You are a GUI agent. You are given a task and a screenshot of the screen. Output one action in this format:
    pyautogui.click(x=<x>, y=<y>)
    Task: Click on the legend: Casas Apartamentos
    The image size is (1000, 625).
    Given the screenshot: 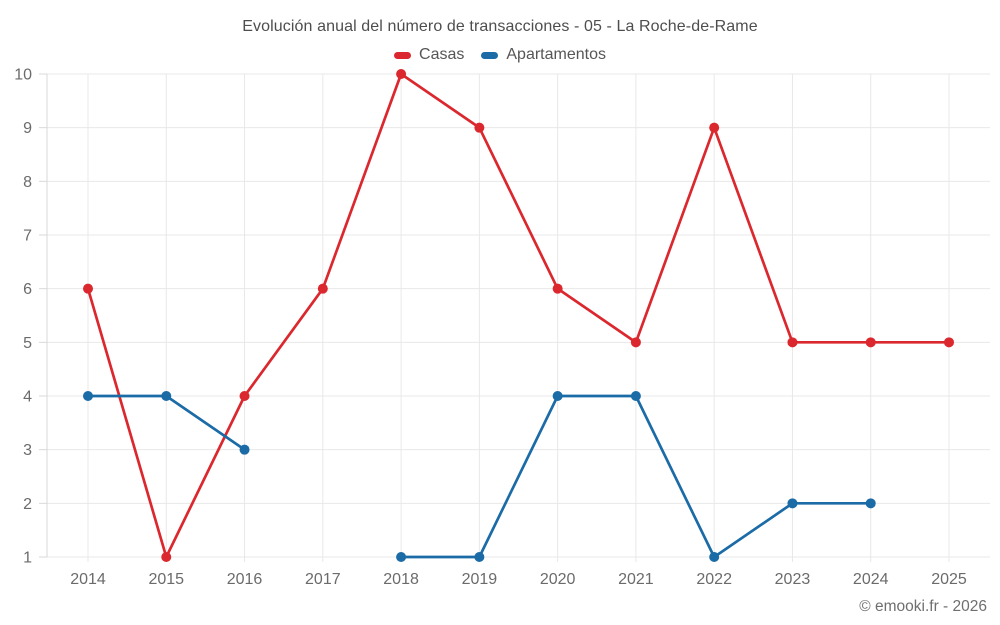 What is the action you would take?
    pyautogui.click(x=500, y=55)
    